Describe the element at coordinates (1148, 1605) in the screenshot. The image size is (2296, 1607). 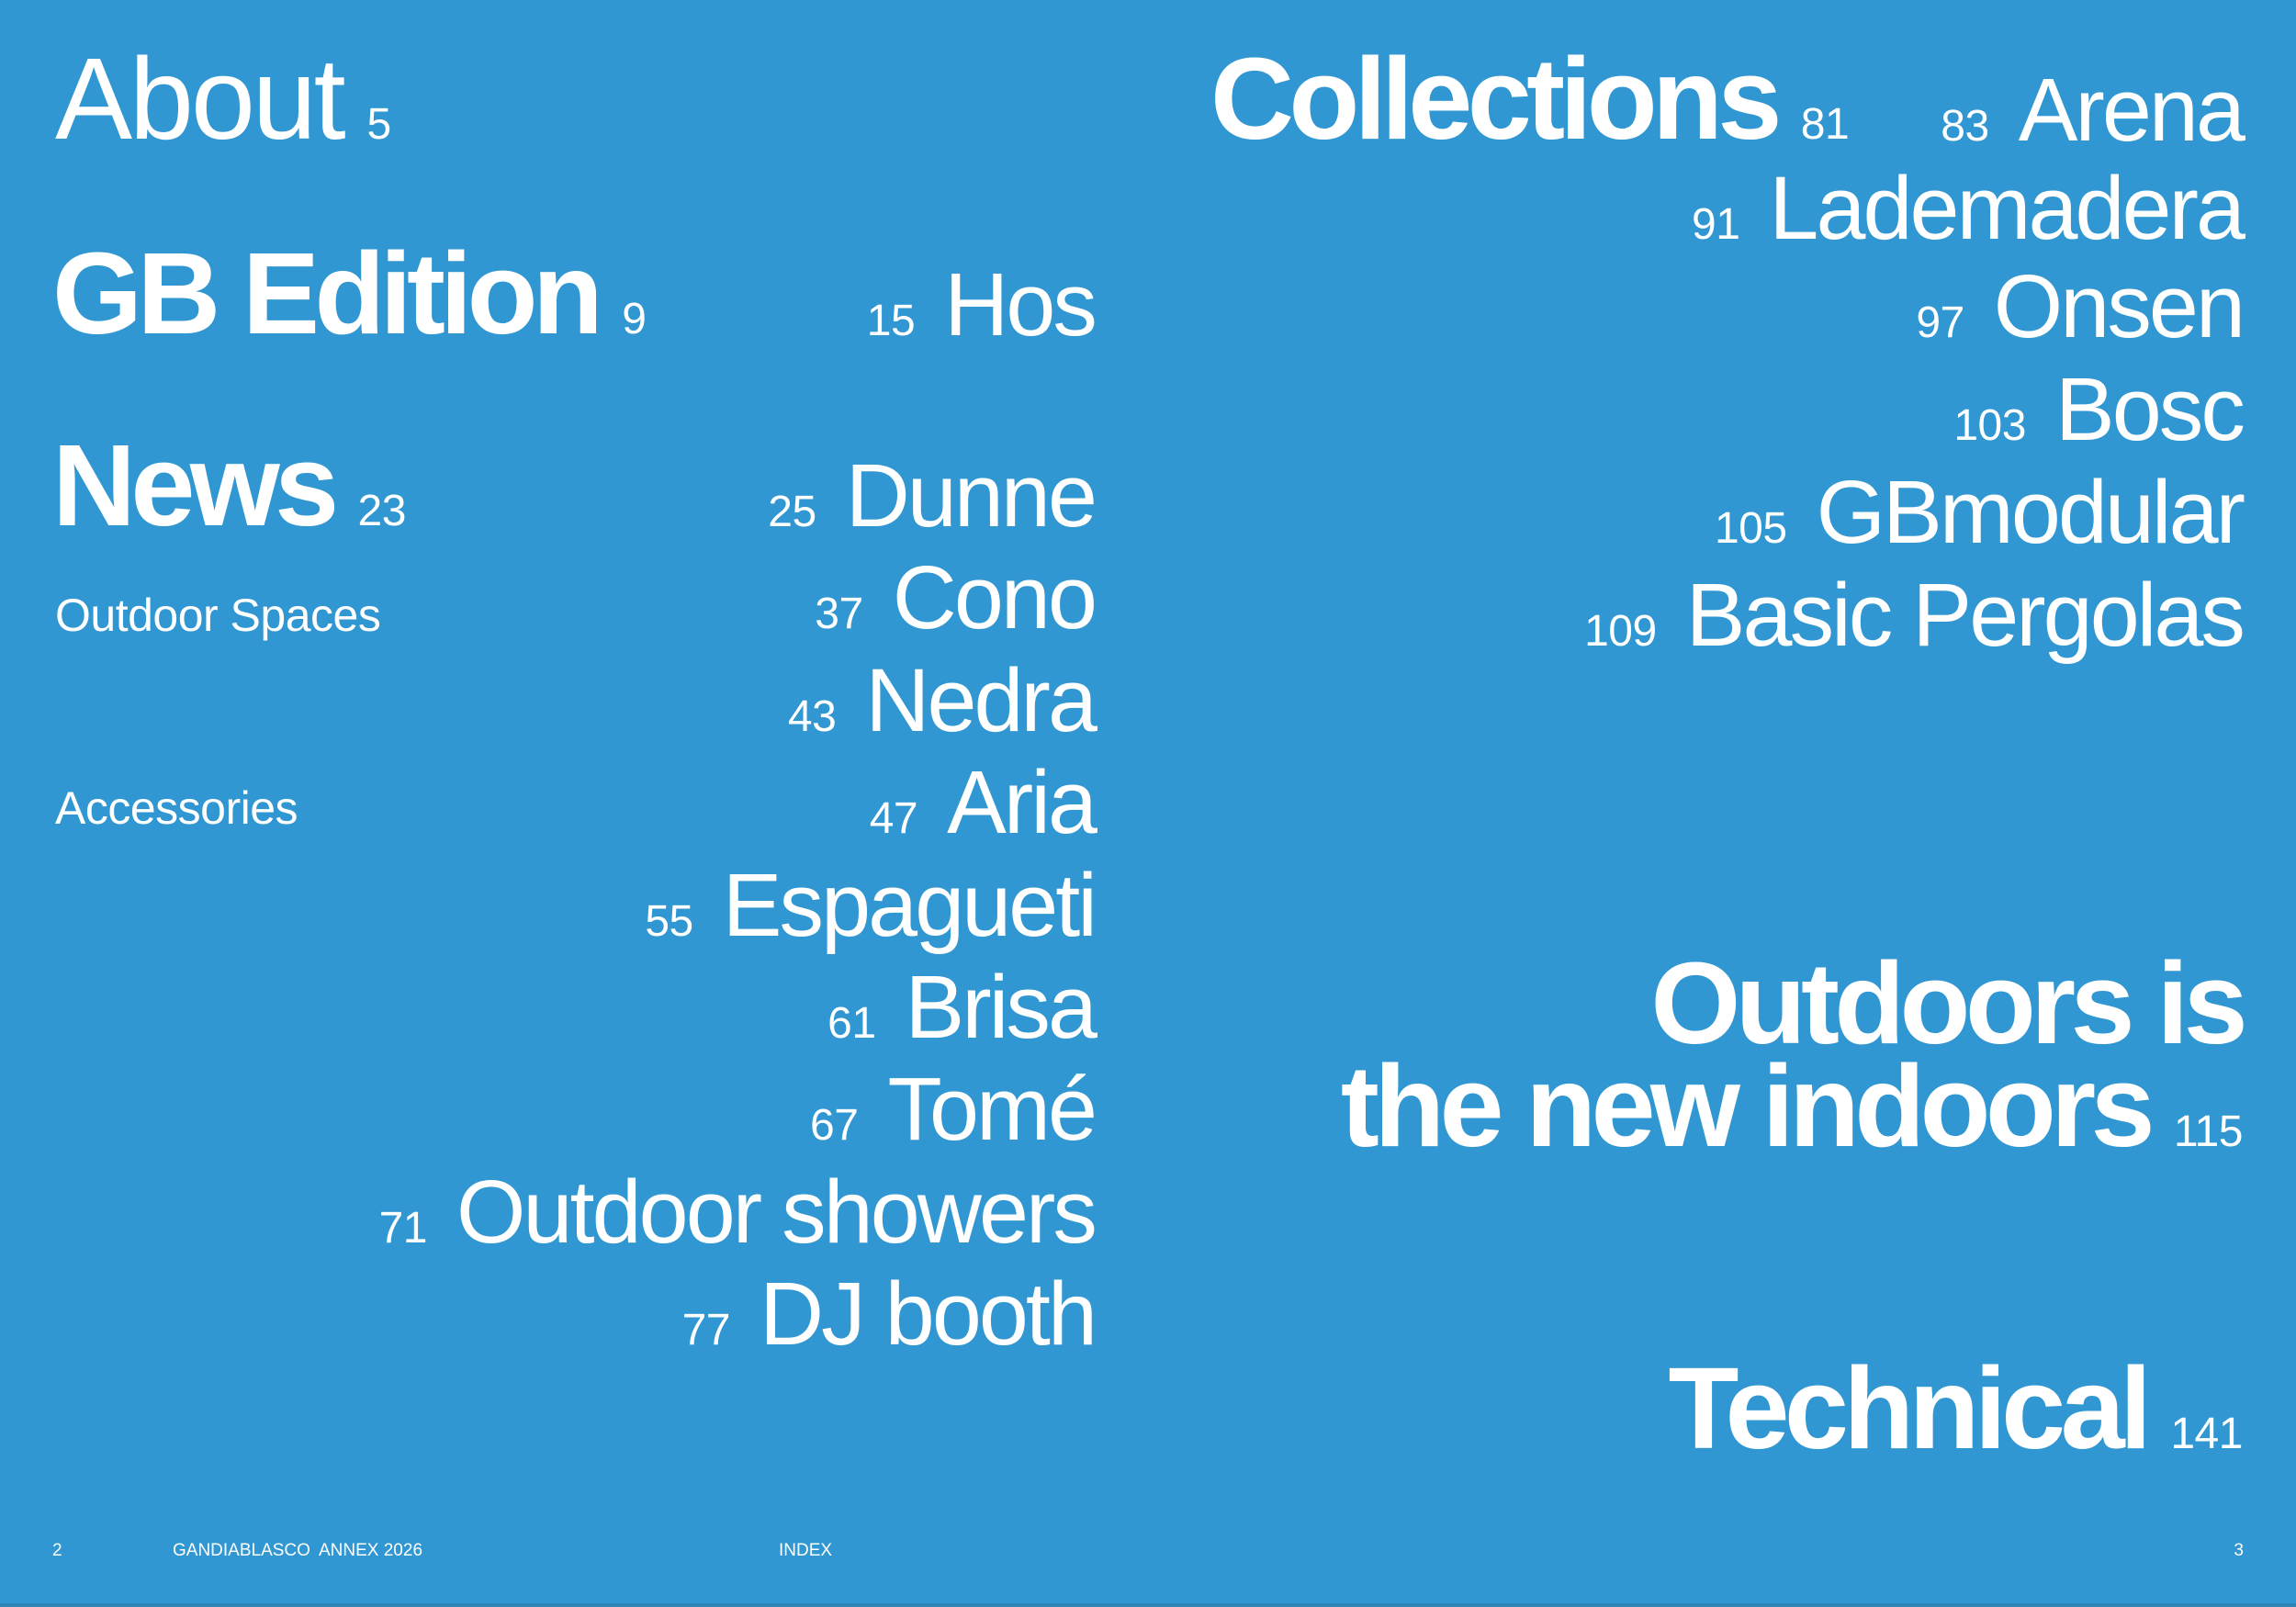
I see `page-bottom-edge-strip` at that location.